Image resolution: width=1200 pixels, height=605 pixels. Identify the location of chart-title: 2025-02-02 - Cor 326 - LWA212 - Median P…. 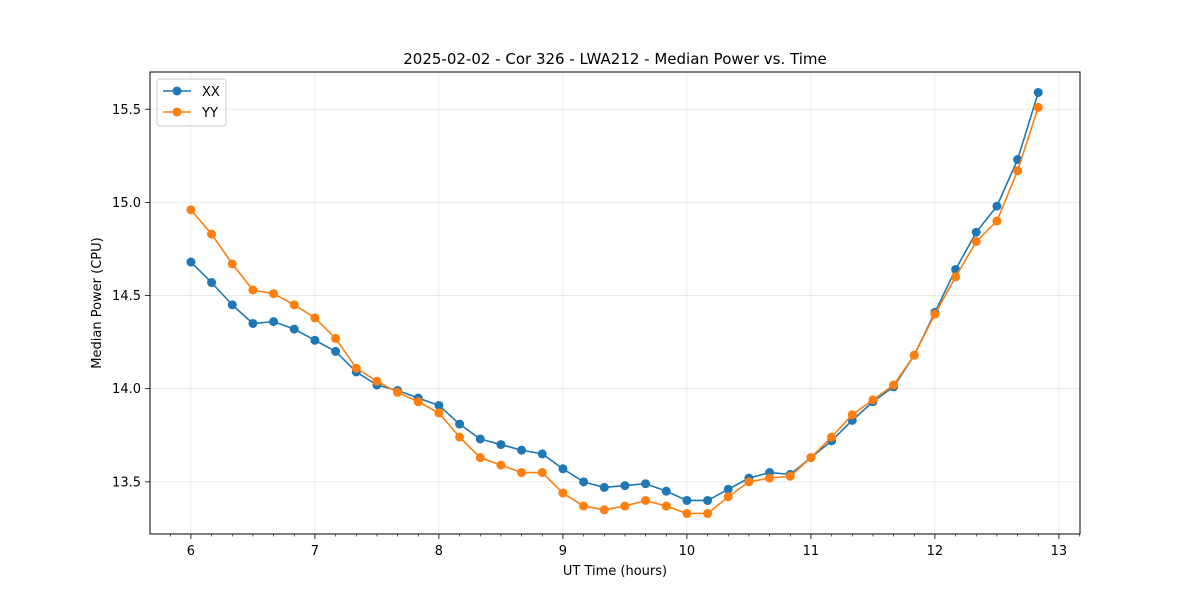
(615, 59).